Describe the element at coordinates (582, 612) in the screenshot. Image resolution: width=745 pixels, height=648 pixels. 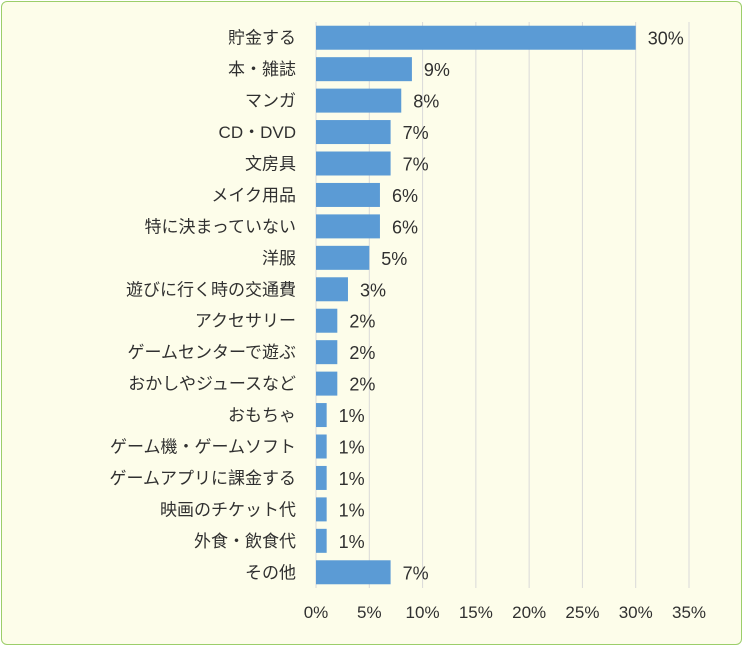
I see `x-tick-label: 25%` at that location.